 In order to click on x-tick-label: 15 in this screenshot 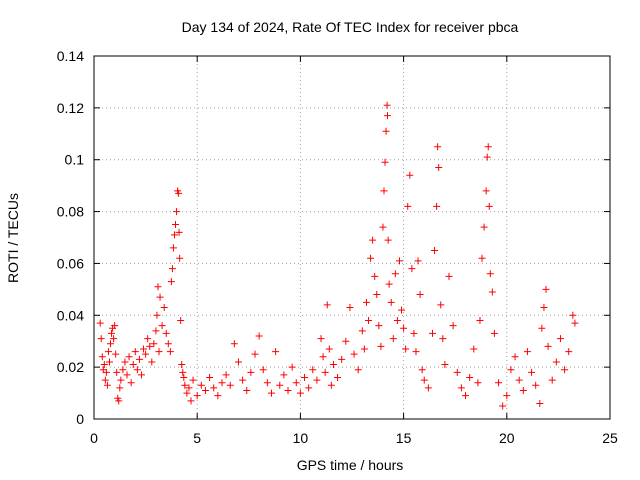, I will do `click(404, 438)`.